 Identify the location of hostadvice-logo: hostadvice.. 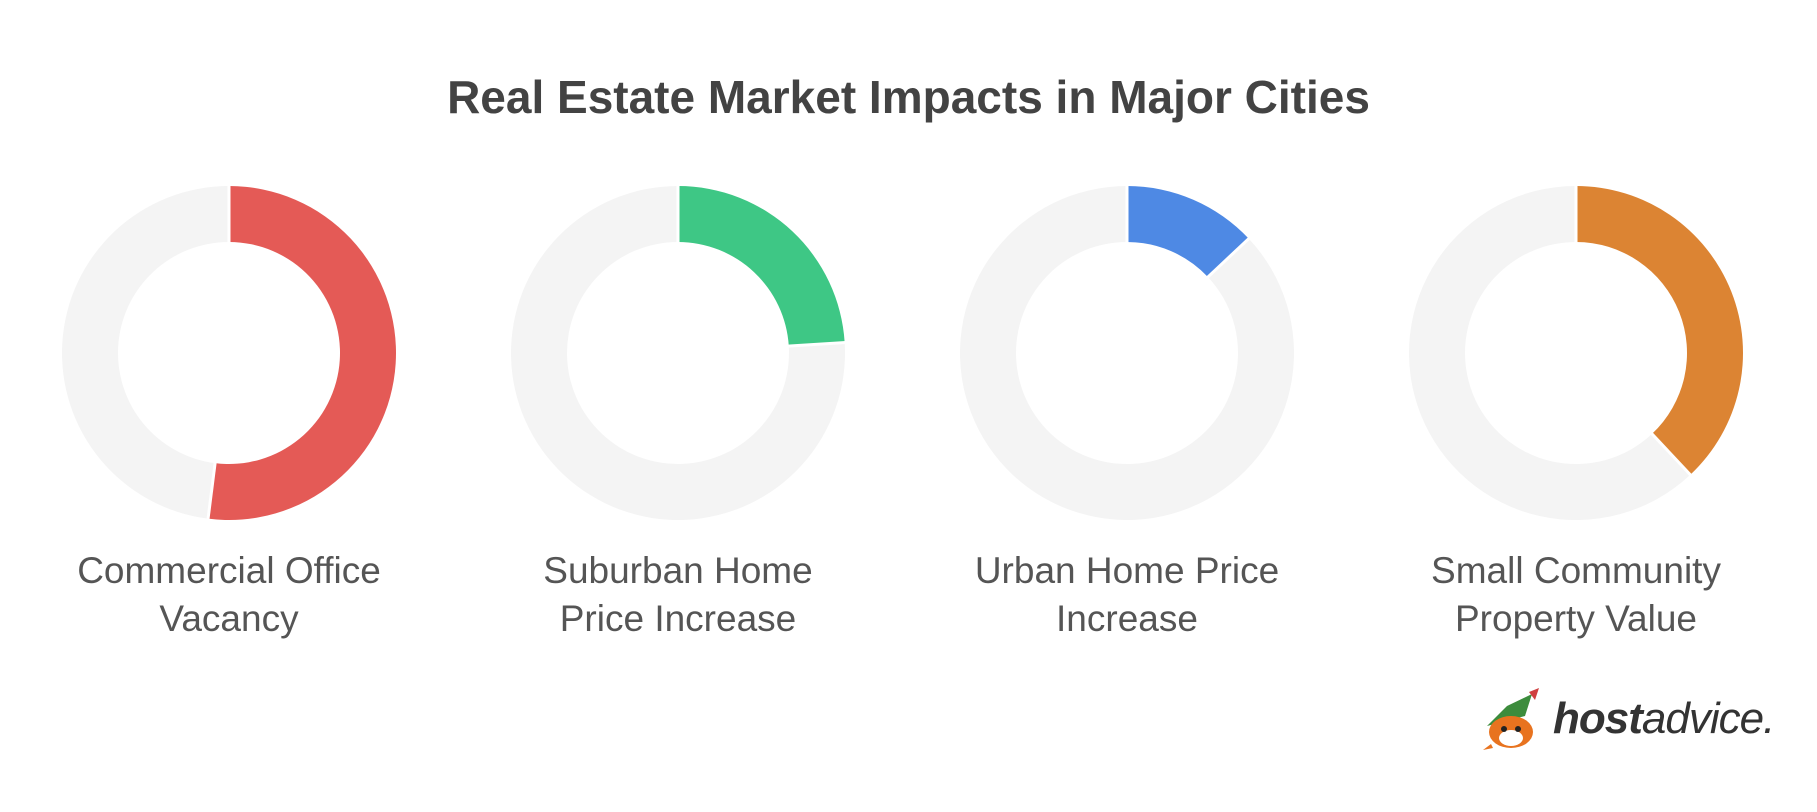
(1627, 721).